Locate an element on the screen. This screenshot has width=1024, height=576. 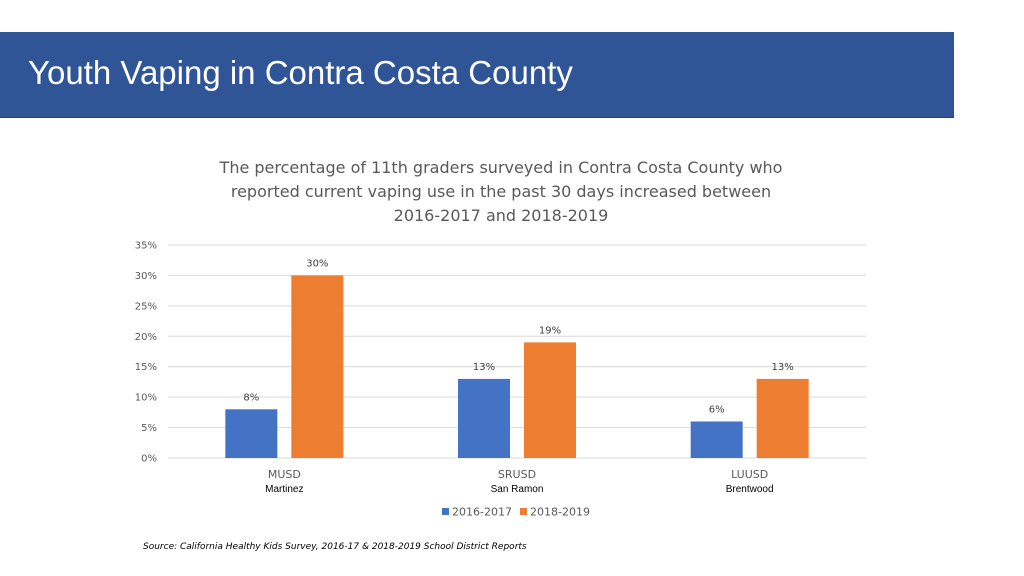
data-label: 19% is located at coordinates (550, 330).